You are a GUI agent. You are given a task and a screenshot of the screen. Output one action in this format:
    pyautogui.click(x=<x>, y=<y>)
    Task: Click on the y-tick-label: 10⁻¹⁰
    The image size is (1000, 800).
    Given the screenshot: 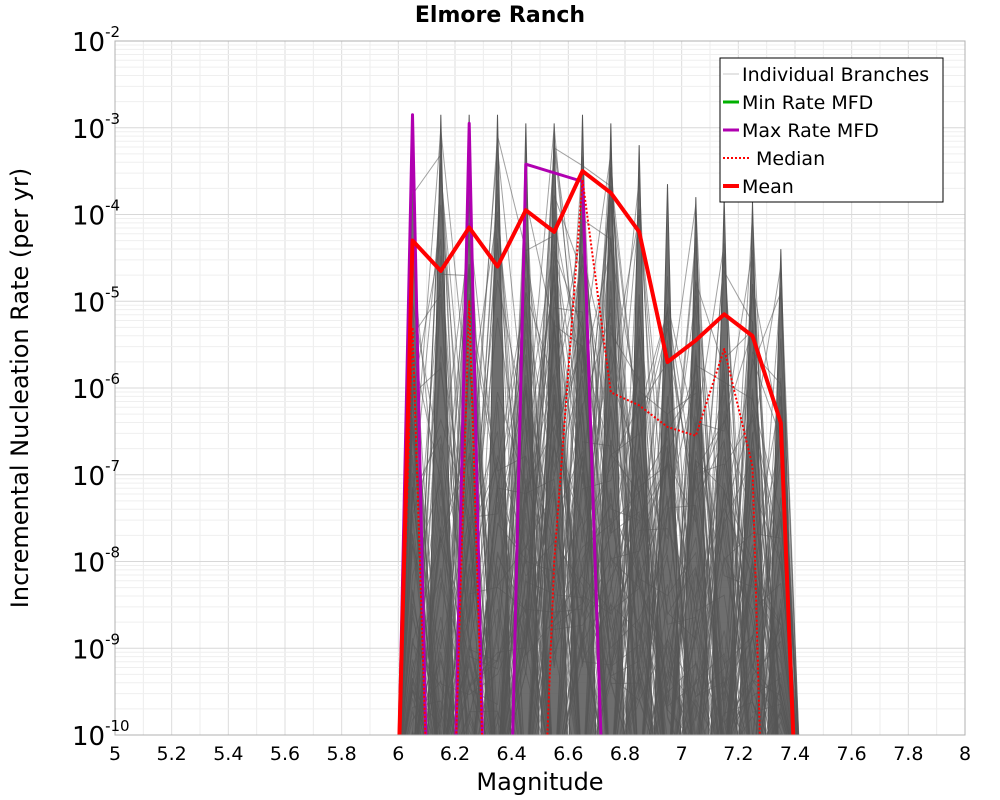 What is the action you would take?
    pyautogui.click(x=101, y=734)
    